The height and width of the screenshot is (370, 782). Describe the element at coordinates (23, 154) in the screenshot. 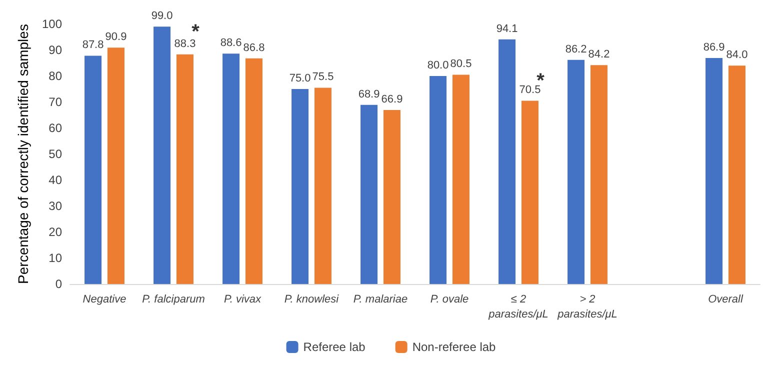

I see `y-axis-title: Percentage of correctly identified samples` at that location.